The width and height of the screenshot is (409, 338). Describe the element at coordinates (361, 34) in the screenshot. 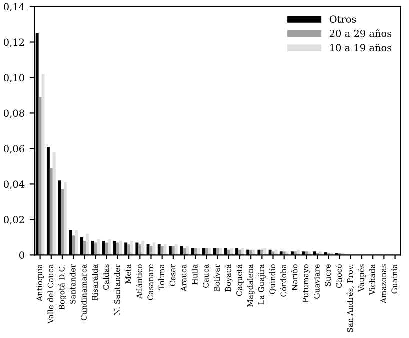

I see `legend-label: 20 a 29 años` at that location.